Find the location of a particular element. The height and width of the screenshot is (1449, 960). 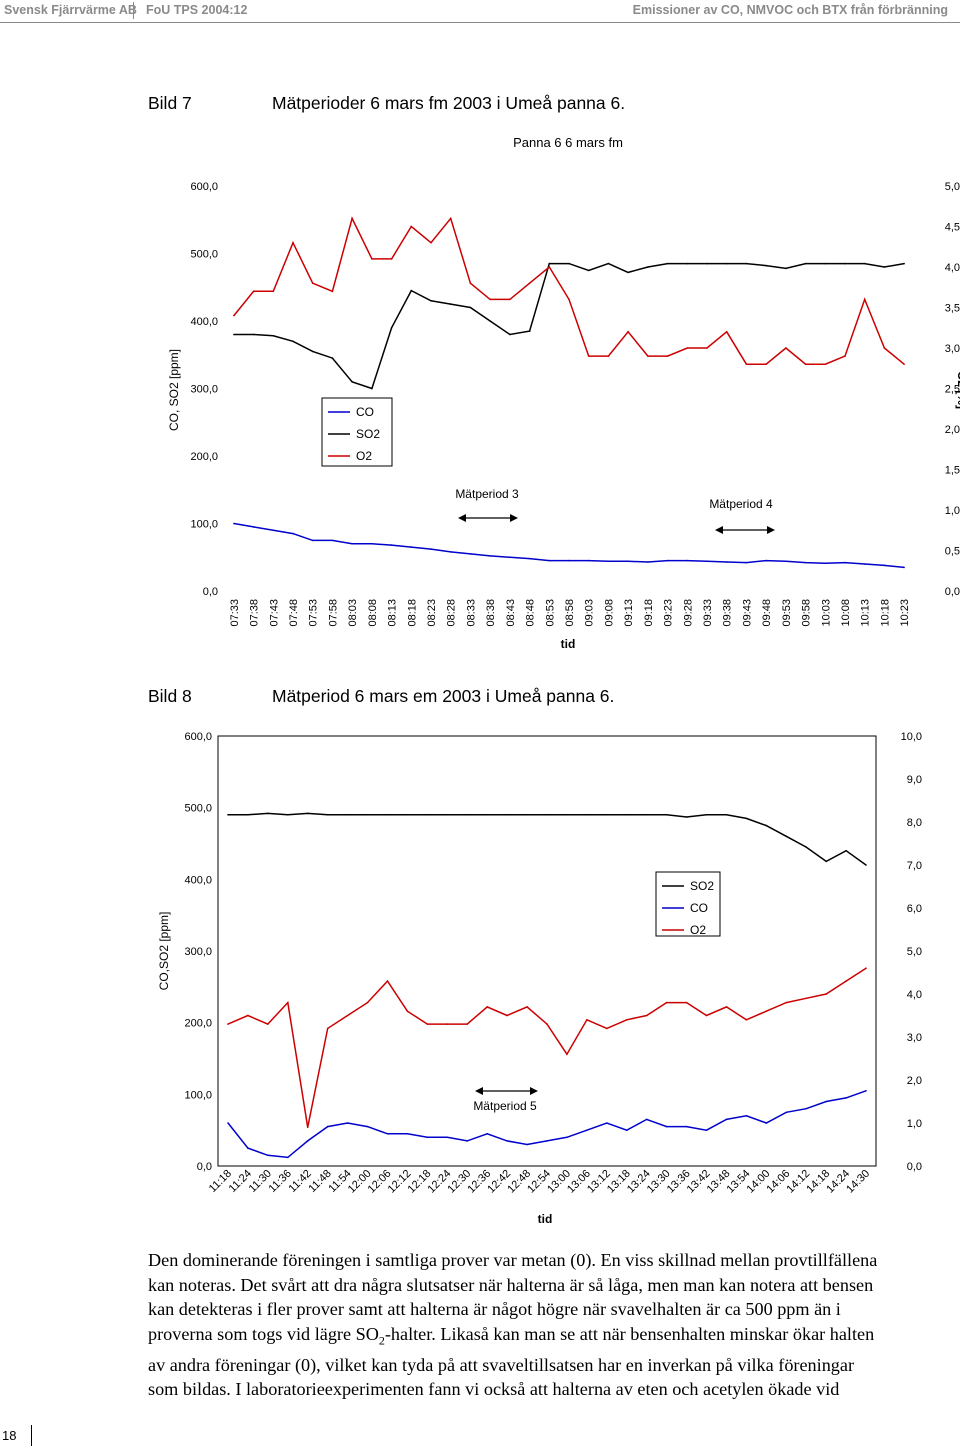

chart2-annotation-period5: Mätperiod 5 is located at coordinates (505, 1100).